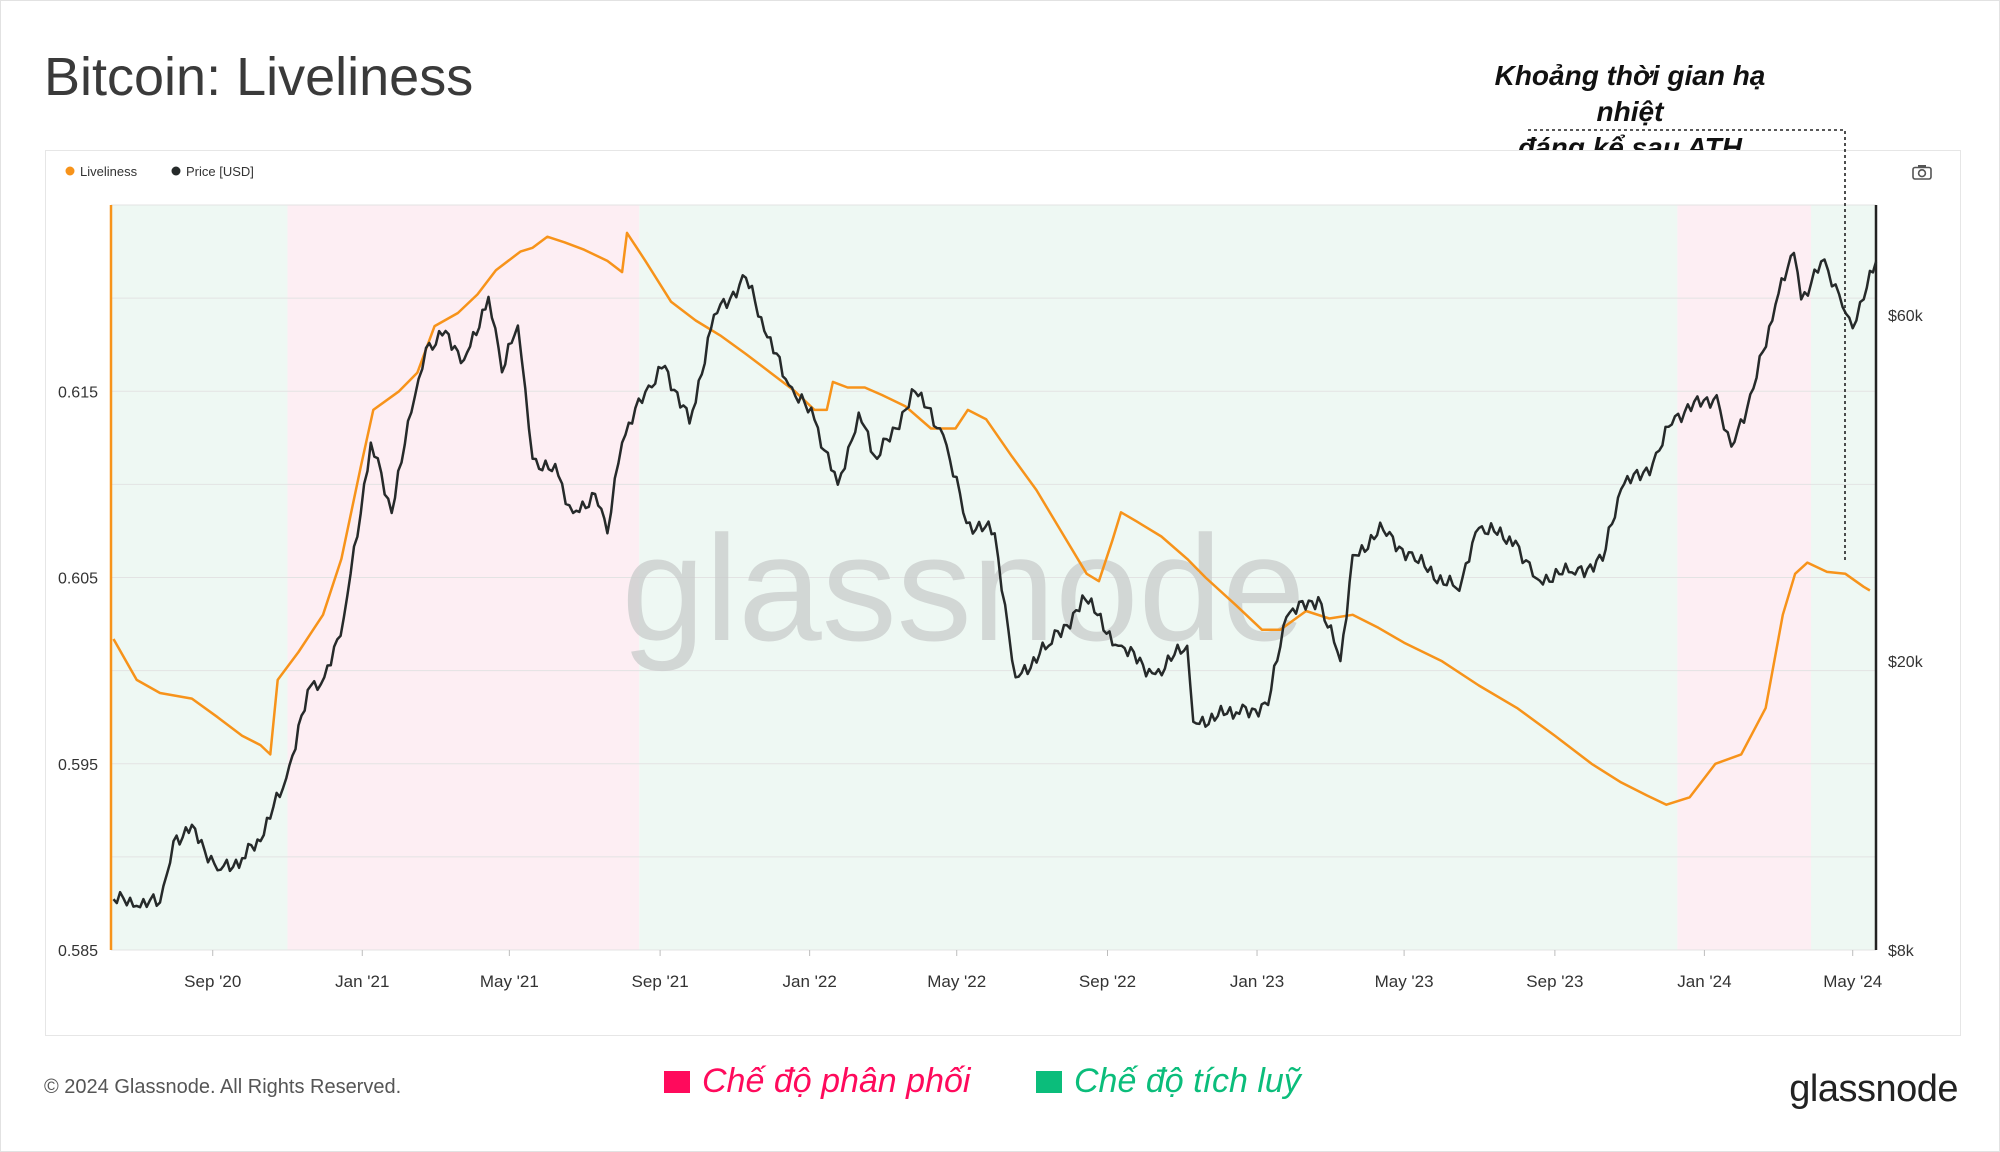  I want to click on y-right-tick-label: $8k, so click(1901, 951).